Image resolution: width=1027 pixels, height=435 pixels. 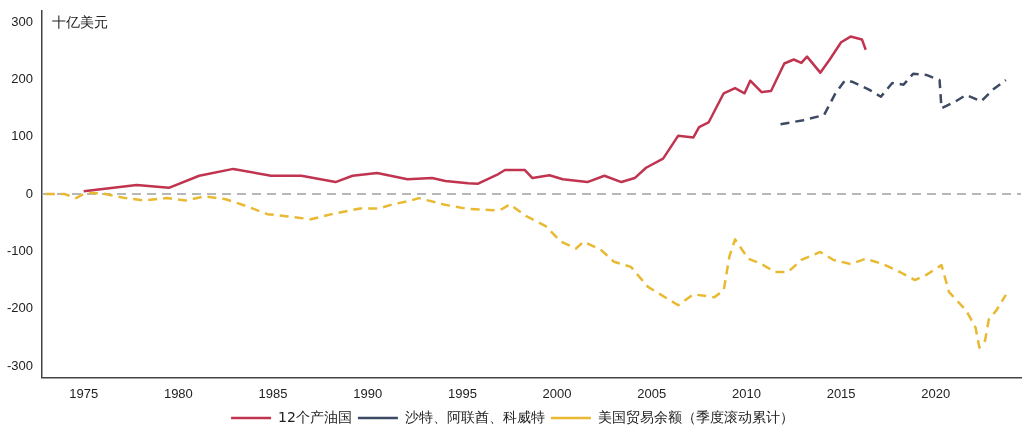 What do you see at coordinates (20, 250) in the screenshot?
I see `y-tick-label: -100` at bounding box center [20, 250].